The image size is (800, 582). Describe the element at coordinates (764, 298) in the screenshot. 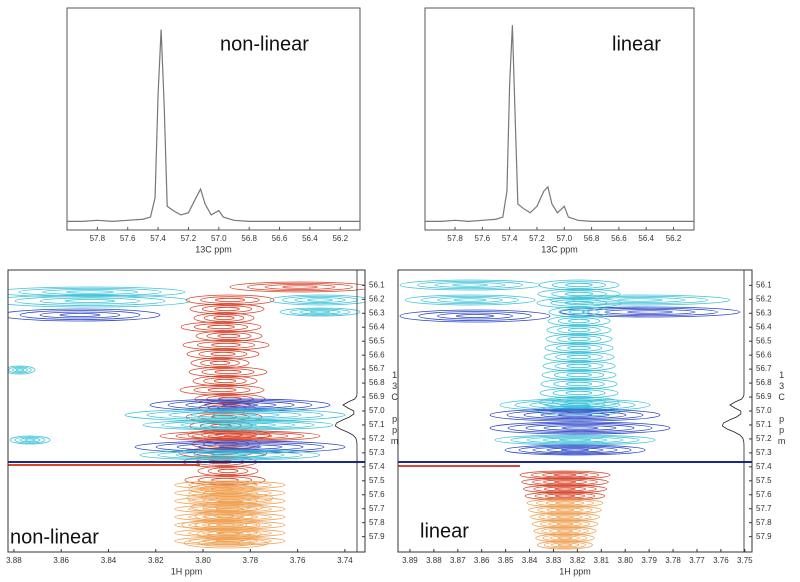

I see `y-tick-label: 56.2` at that location.